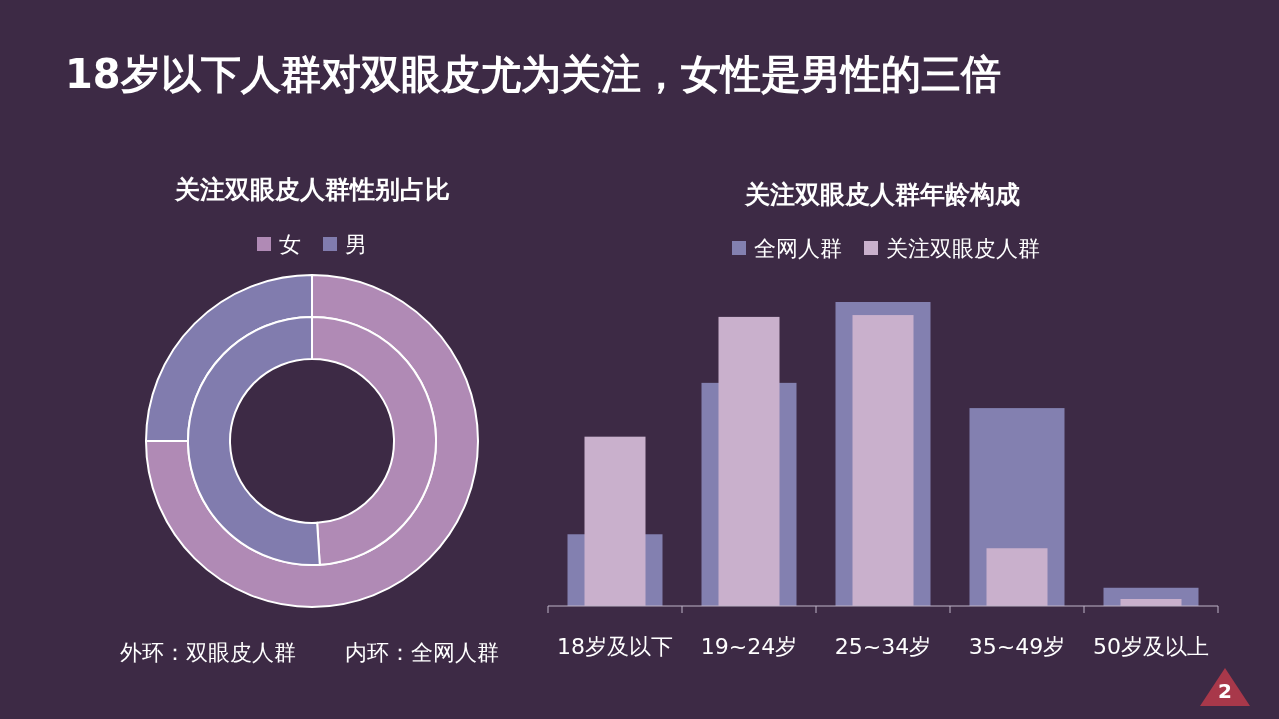 The width and height of the screenshot is (1279, 719). Describe the element at coordinates (798, 248) in the screenshot. I see `legend-label: 全网人群` at that location.